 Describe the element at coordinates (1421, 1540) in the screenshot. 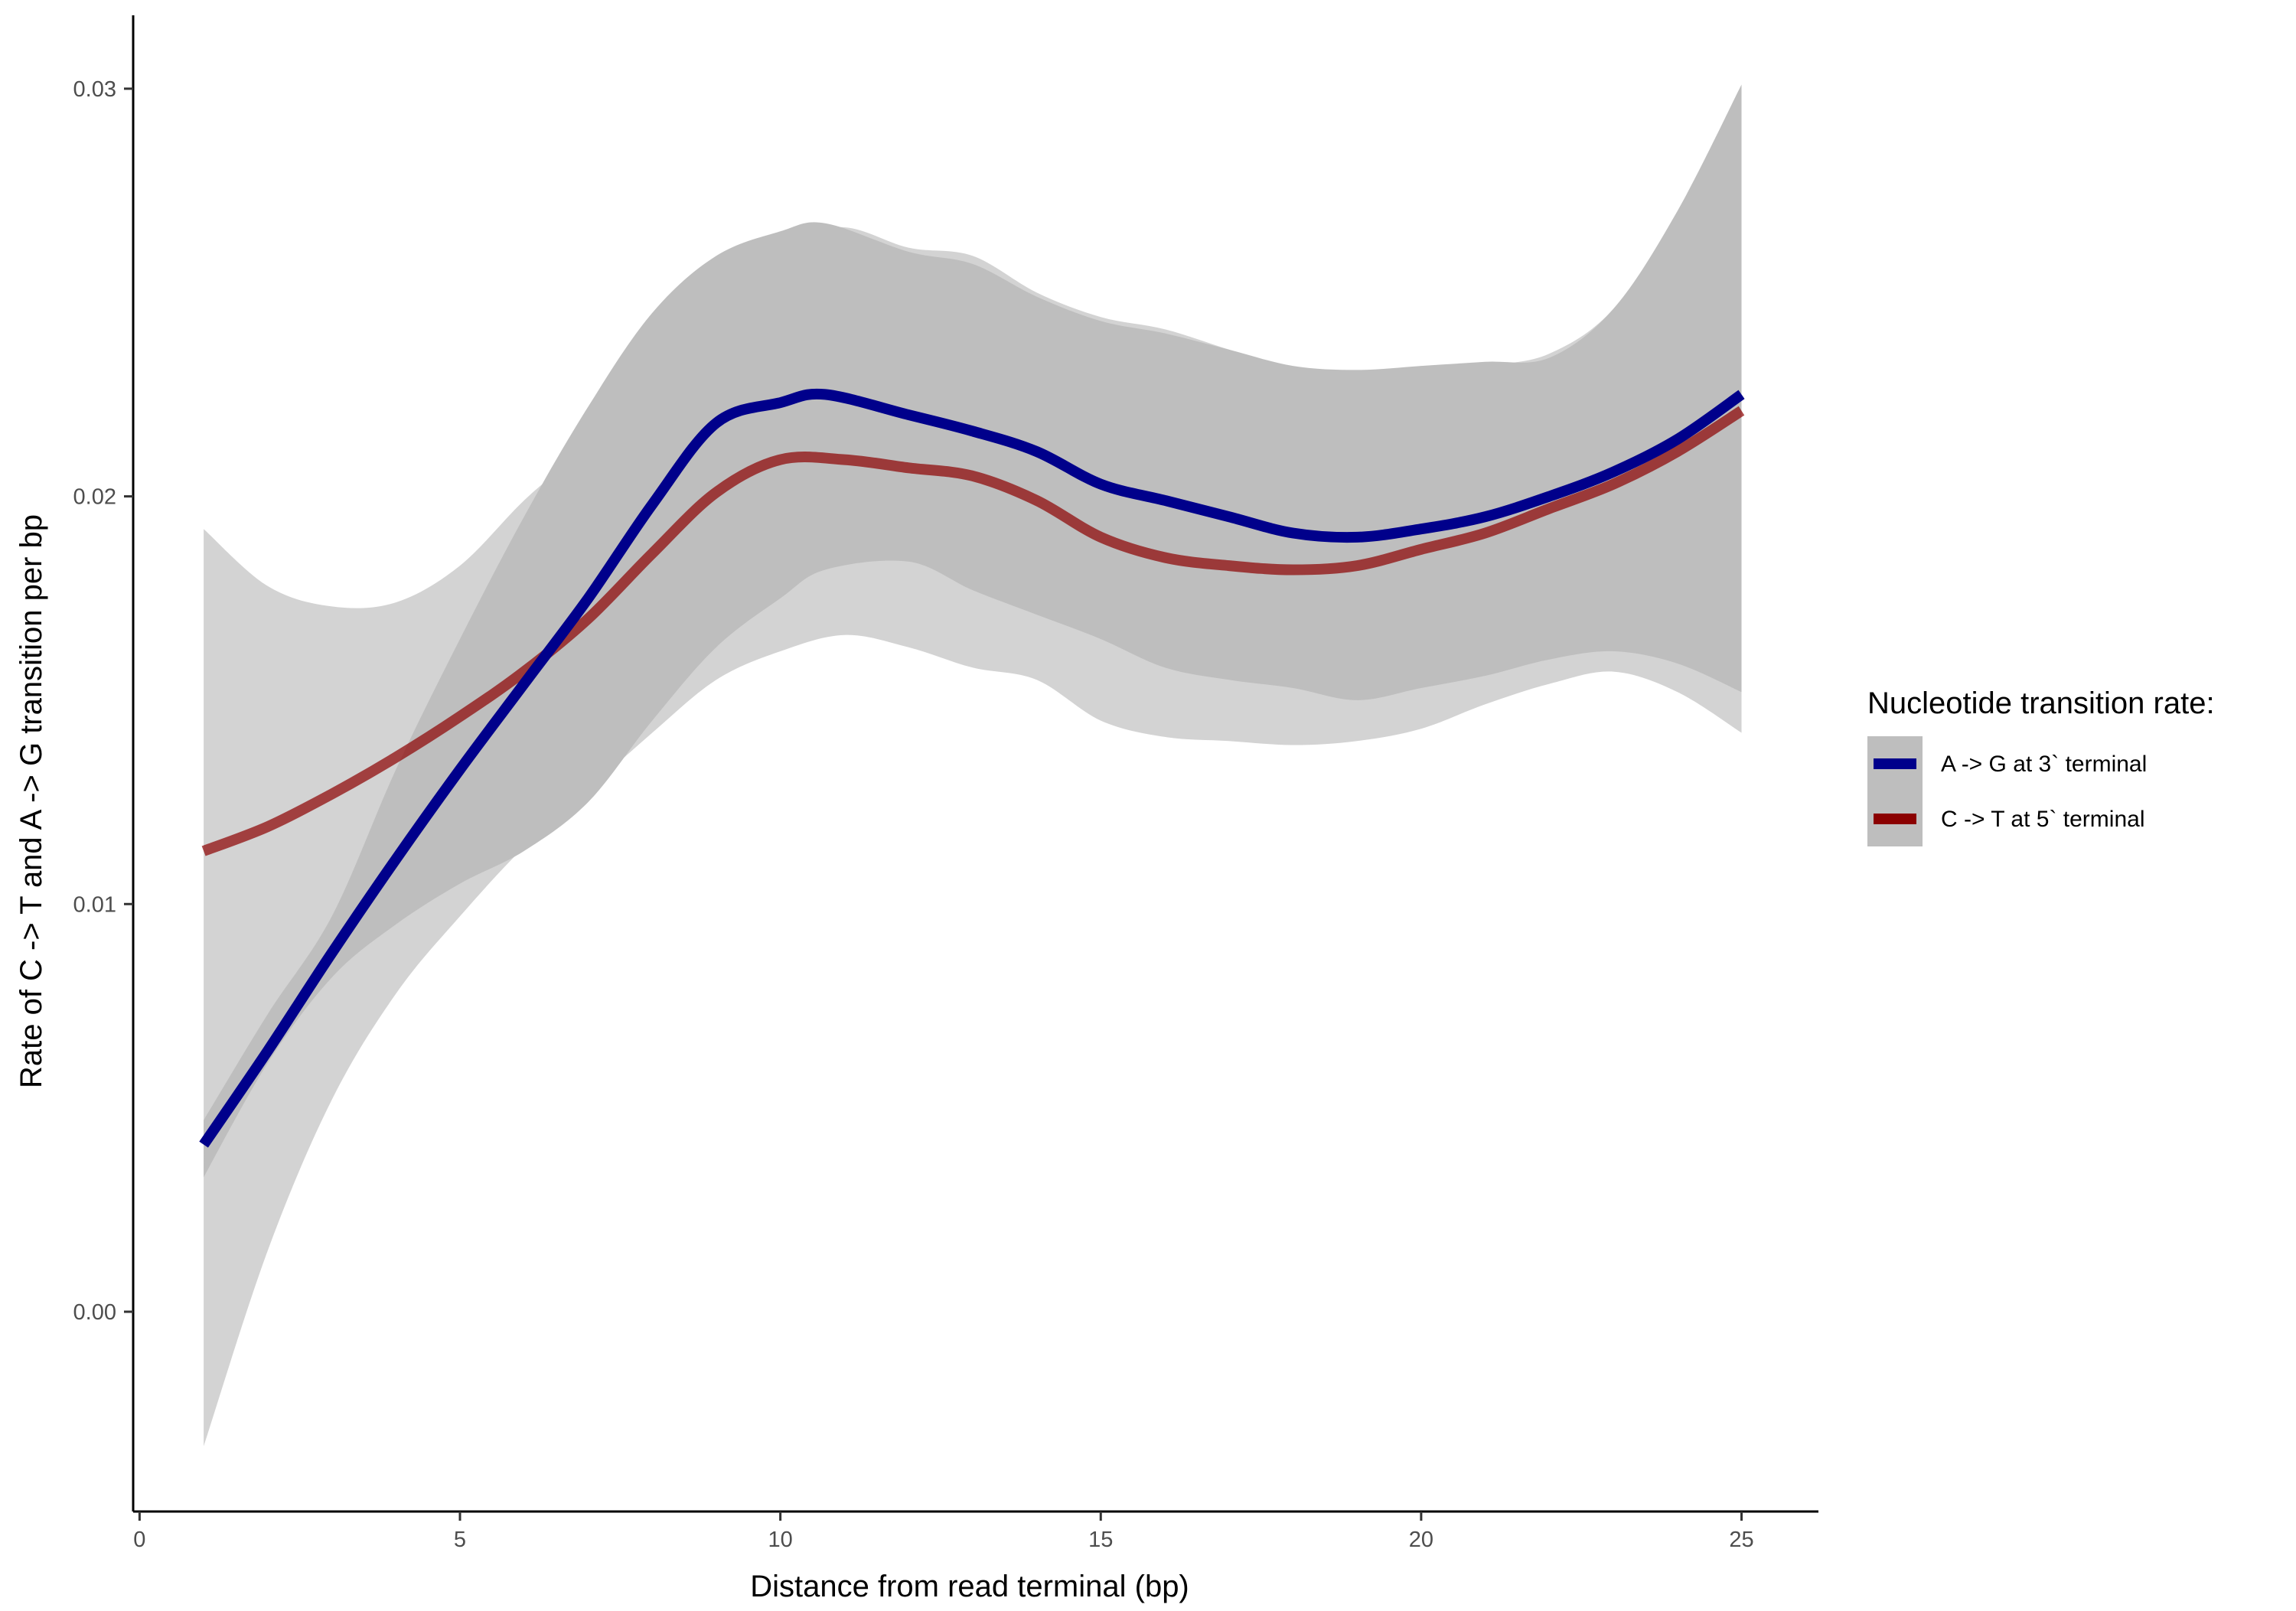

I see `x-tick-label: 20` at that location.